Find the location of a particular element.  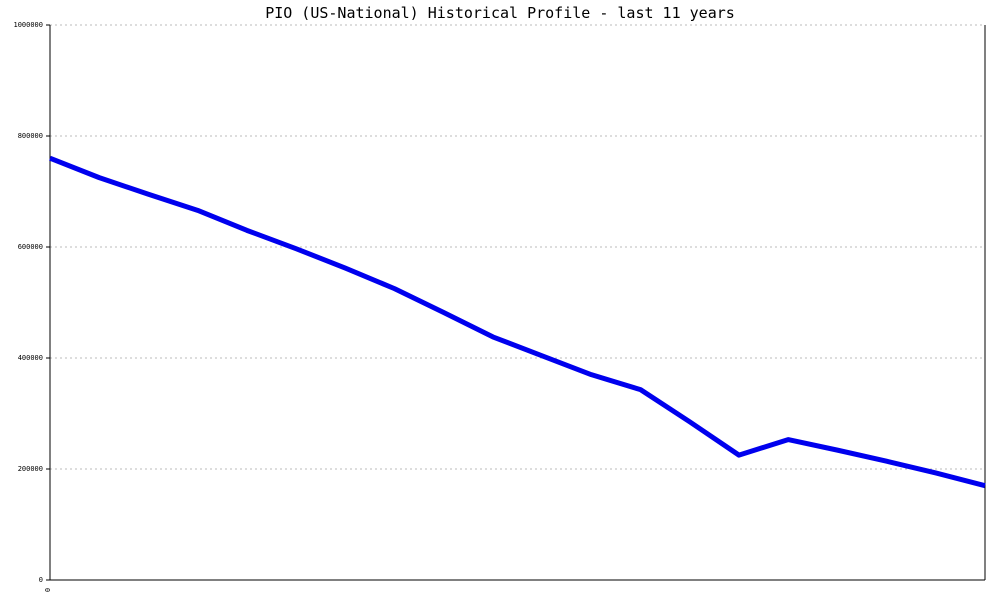

y-tick-label: 600000 is located at coordinates (30, 247).